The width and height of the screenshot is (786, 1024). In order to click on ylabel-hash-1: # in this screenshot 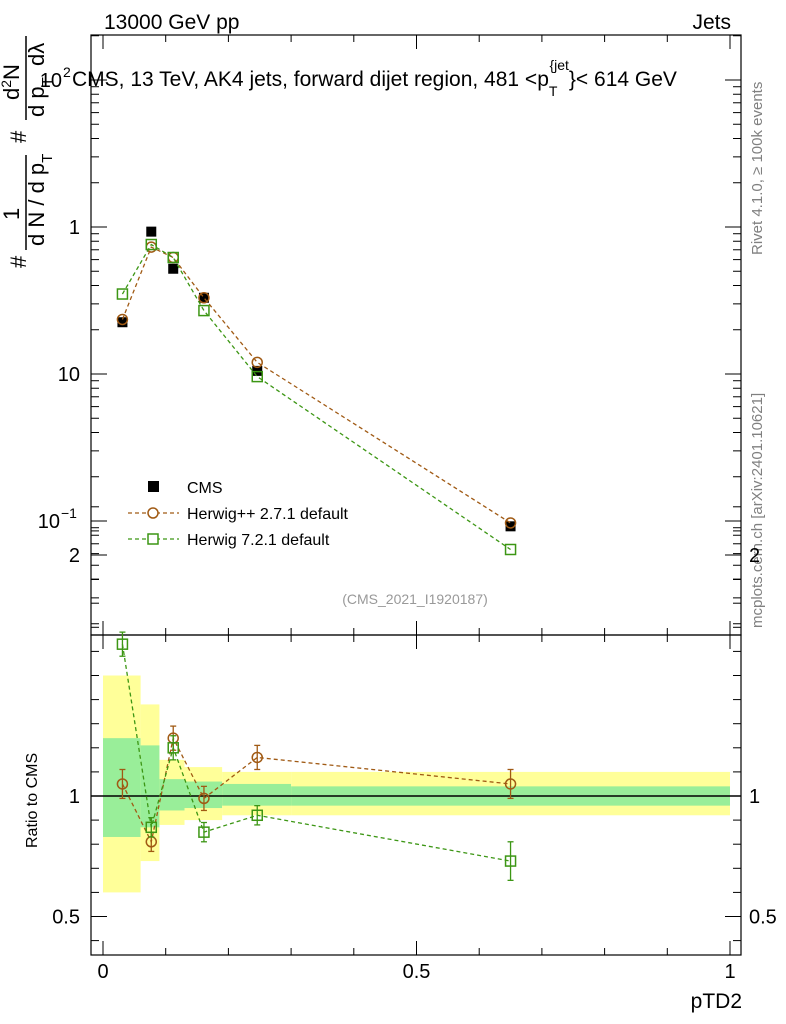, I will do `click(18, 261)`.